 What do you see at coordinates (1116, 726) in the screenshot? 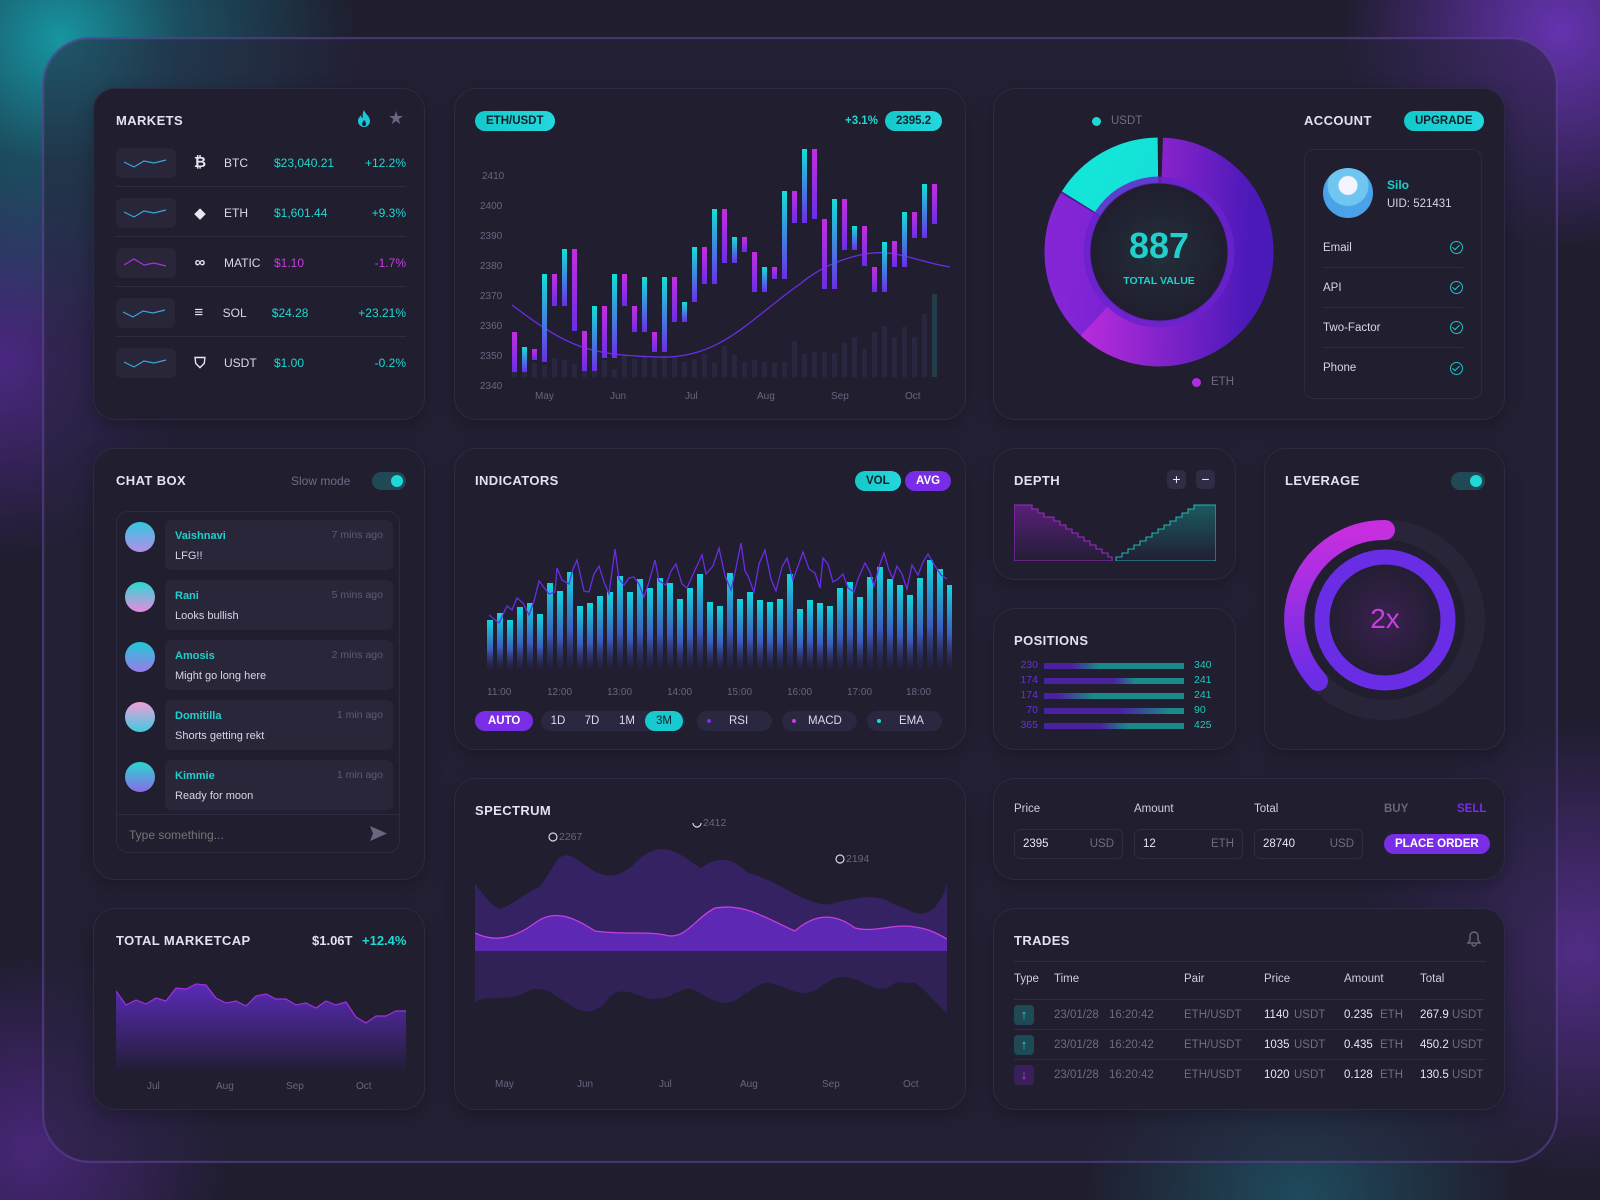
I see `position-row: 365 425` at bounding box center [1116, 726].